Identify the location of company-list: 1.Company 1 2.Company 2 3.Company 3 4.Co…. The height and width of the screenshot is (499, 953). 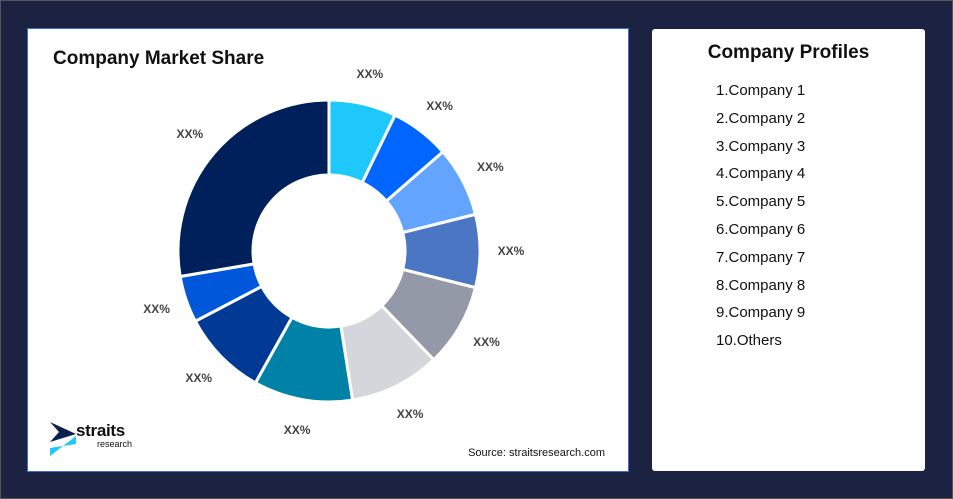
(760, 220).